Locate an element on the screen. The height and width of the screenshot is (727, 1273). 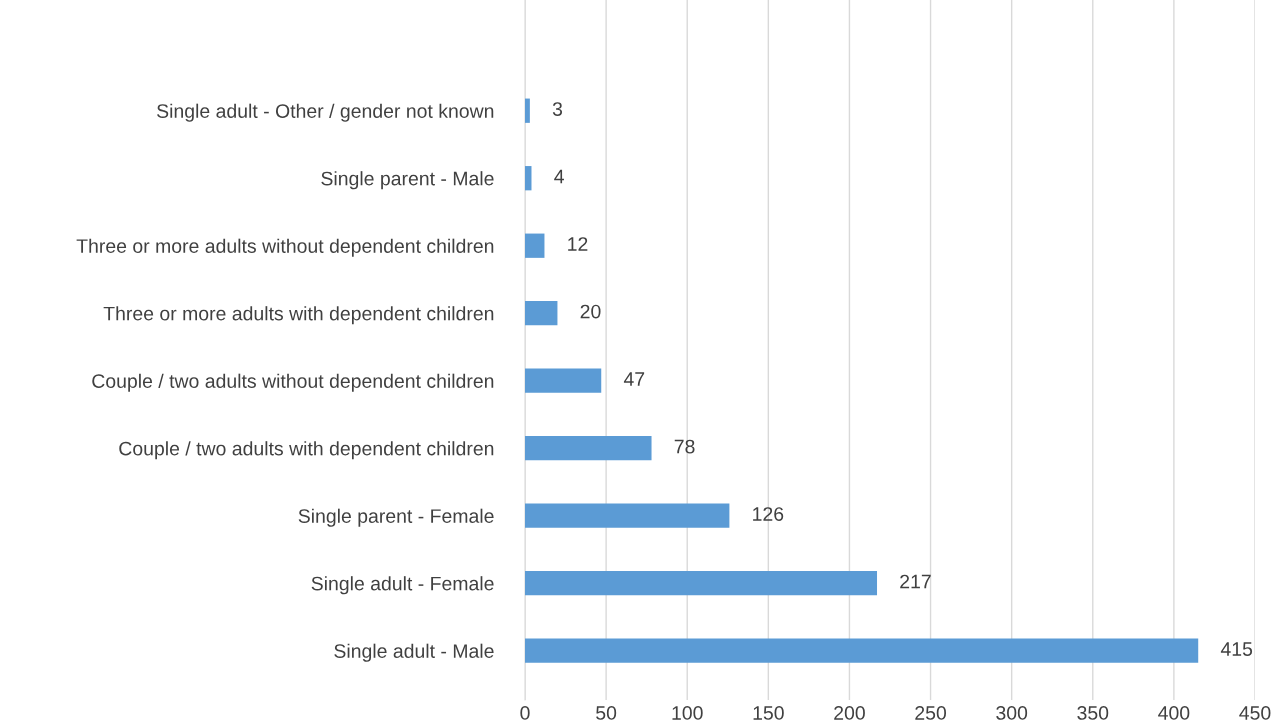
x-tick-label: 150 is located at coordinates (768, 713).